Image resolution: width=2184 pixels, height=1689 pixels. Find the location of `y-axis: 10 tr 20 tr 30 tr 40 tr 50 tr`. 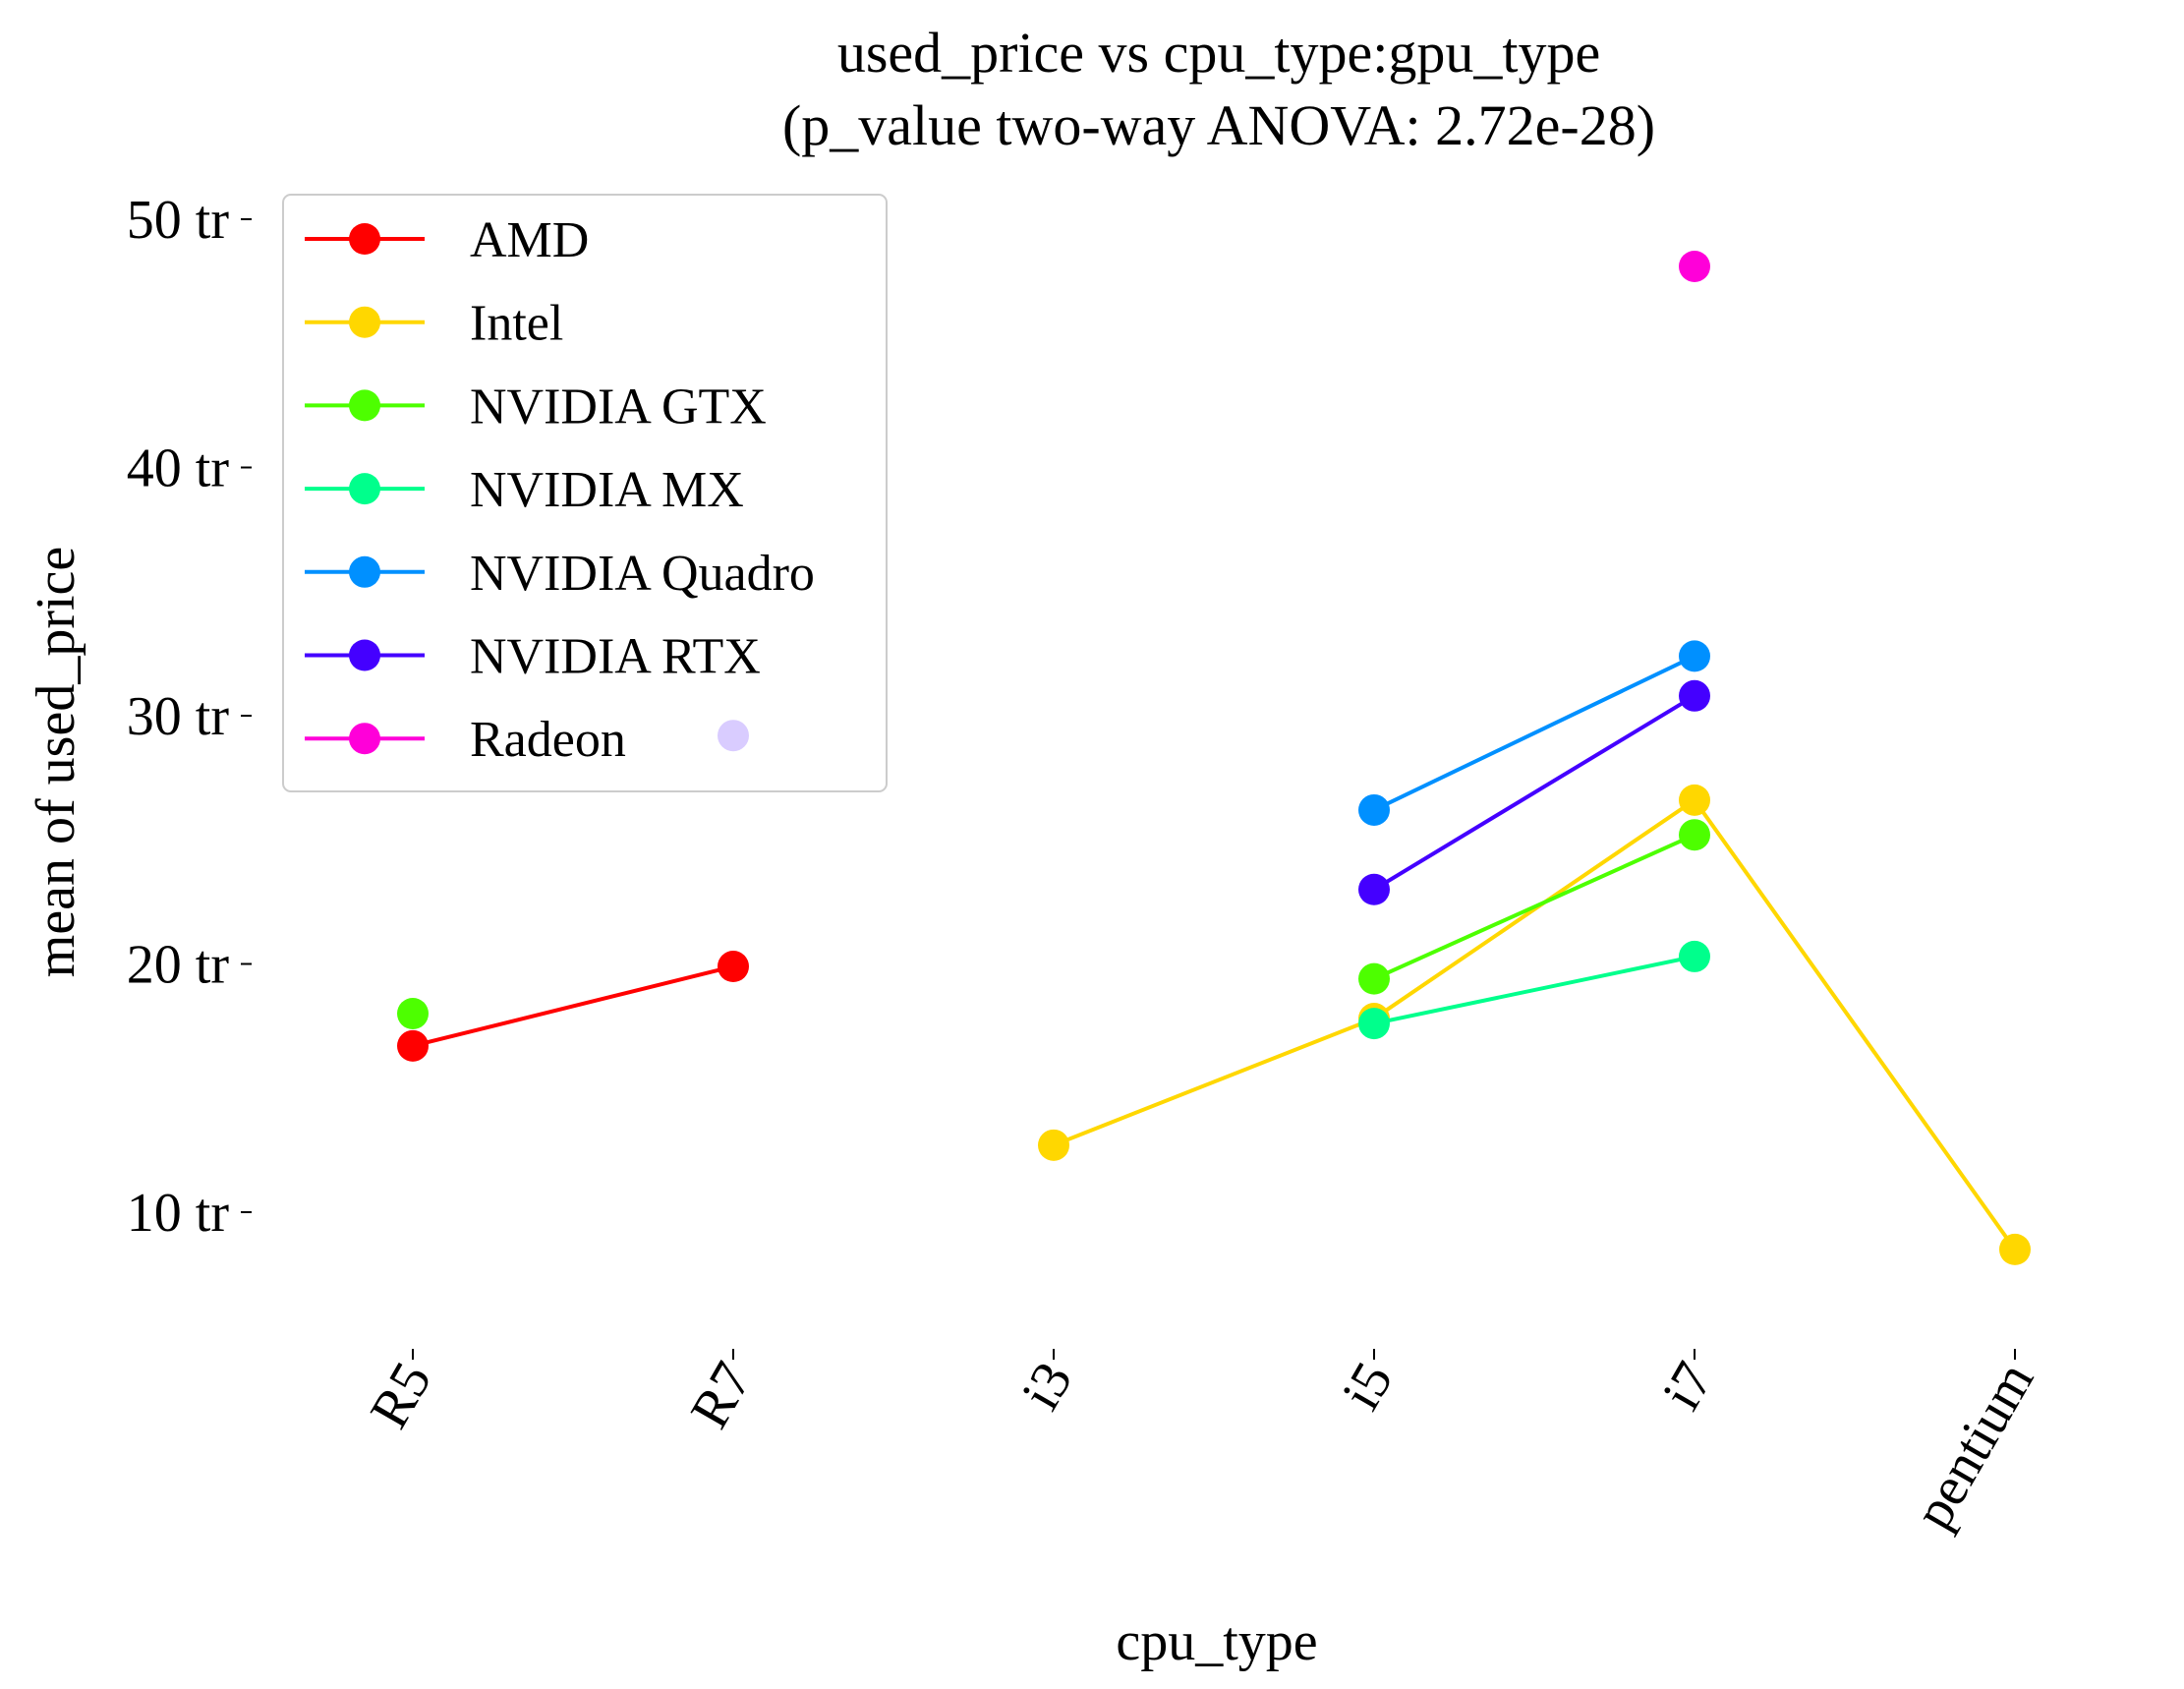

y-axis: 10 tr 20 tr 30 tr 40 tr 50 tr is located at coordinates (189, 717).